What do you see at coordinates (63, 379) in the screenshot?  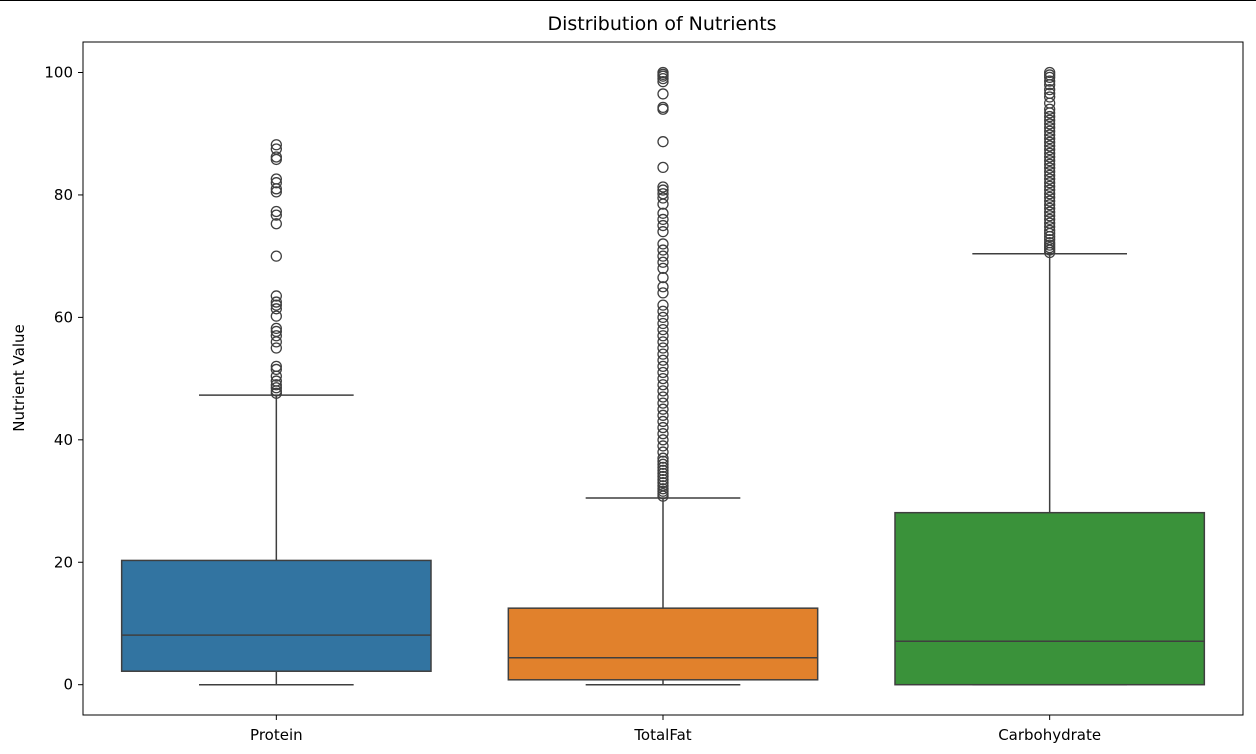 I see `y-axis: 0 20 40 60 80 100` at bounding box center [63, 379].